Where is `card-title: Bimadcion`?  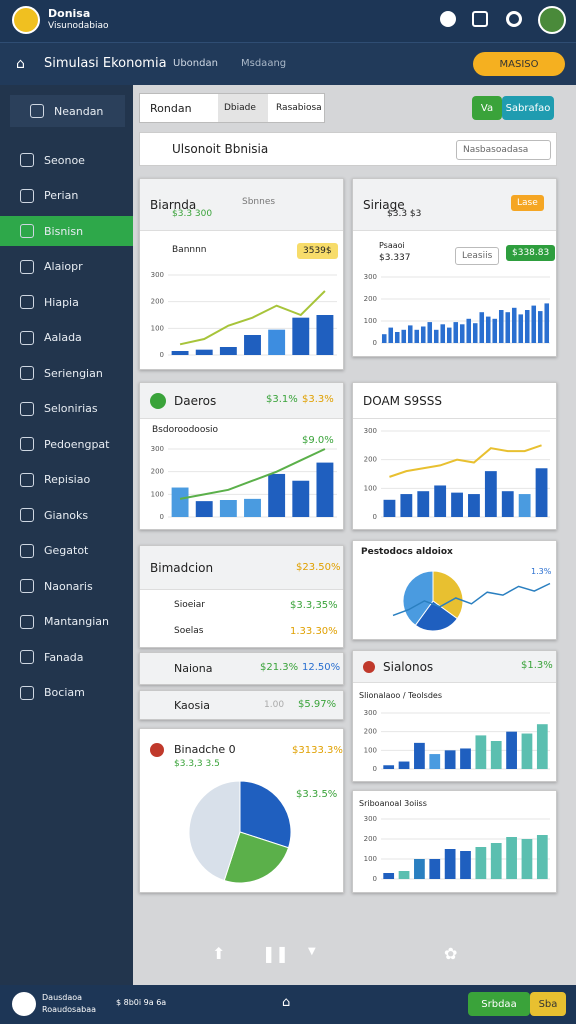 card-title: Bimadcion is located at coordinates (182, 567).